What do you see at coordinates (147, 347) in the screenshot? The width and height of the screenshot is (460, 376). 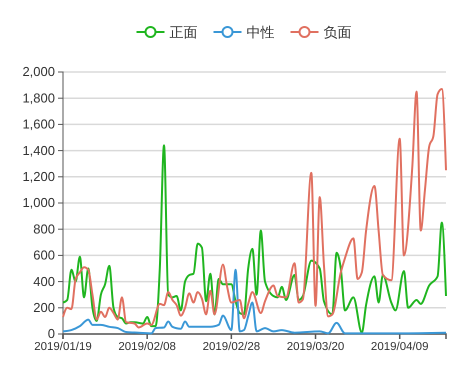 I see `x-tick-label: 2019/02/08` at bounding box center [147, 347].